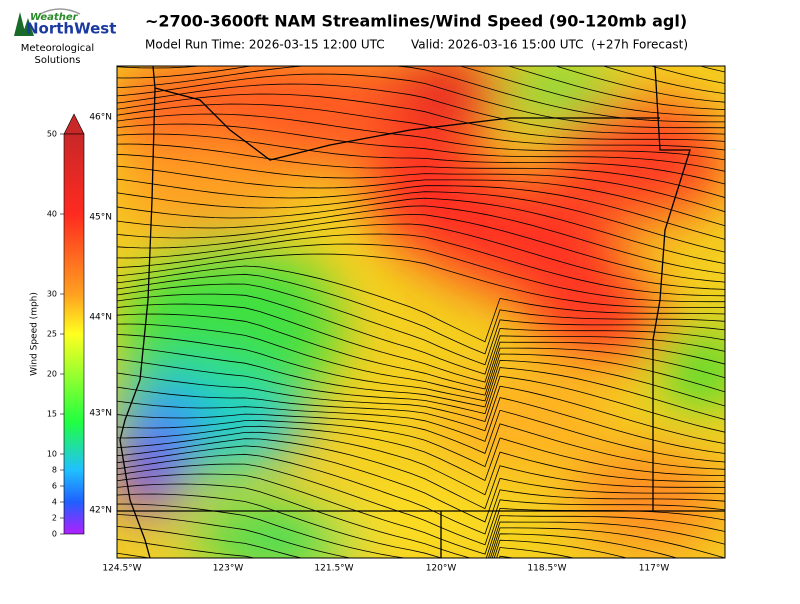  What do you see at coordinates (52, 374) in the screenshot?
I see `colorbar-tick-label: 20` at bounding box center [52, 374].